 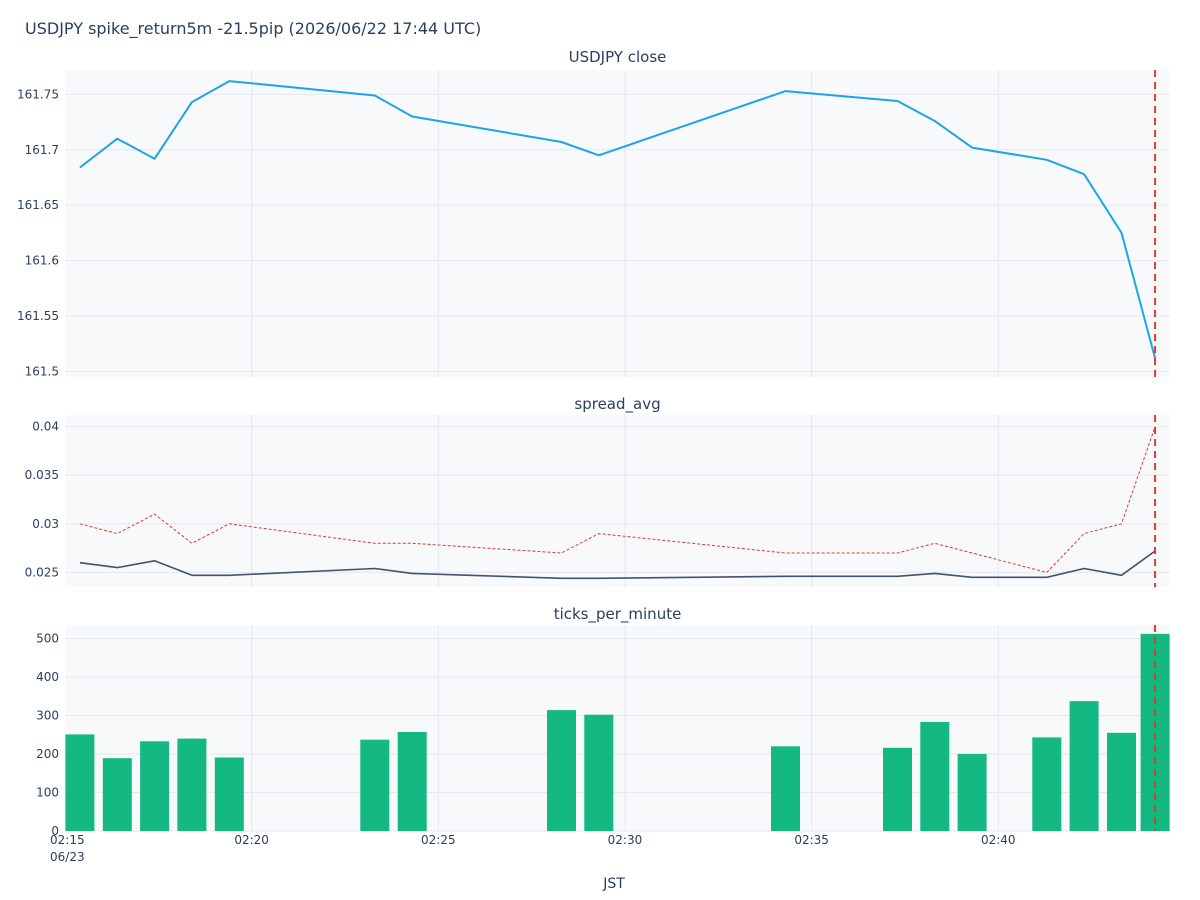 I want to click on y-tick-label: 0.025, so click(x=42, y=572).